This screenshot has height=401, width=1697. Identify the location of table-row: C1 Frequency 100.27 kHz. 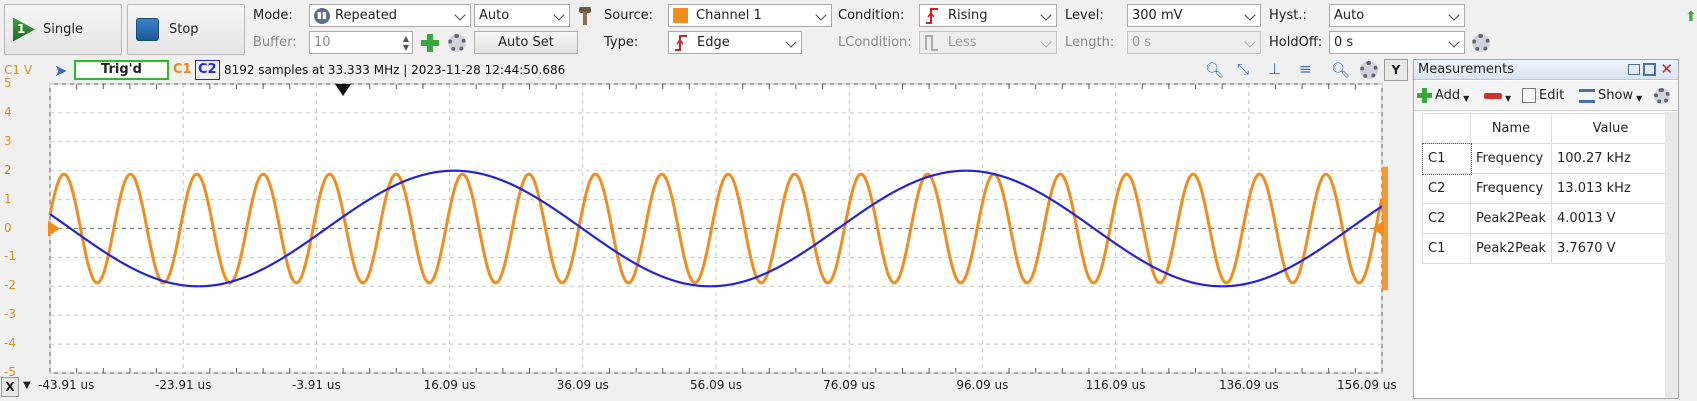
(1546, 158).